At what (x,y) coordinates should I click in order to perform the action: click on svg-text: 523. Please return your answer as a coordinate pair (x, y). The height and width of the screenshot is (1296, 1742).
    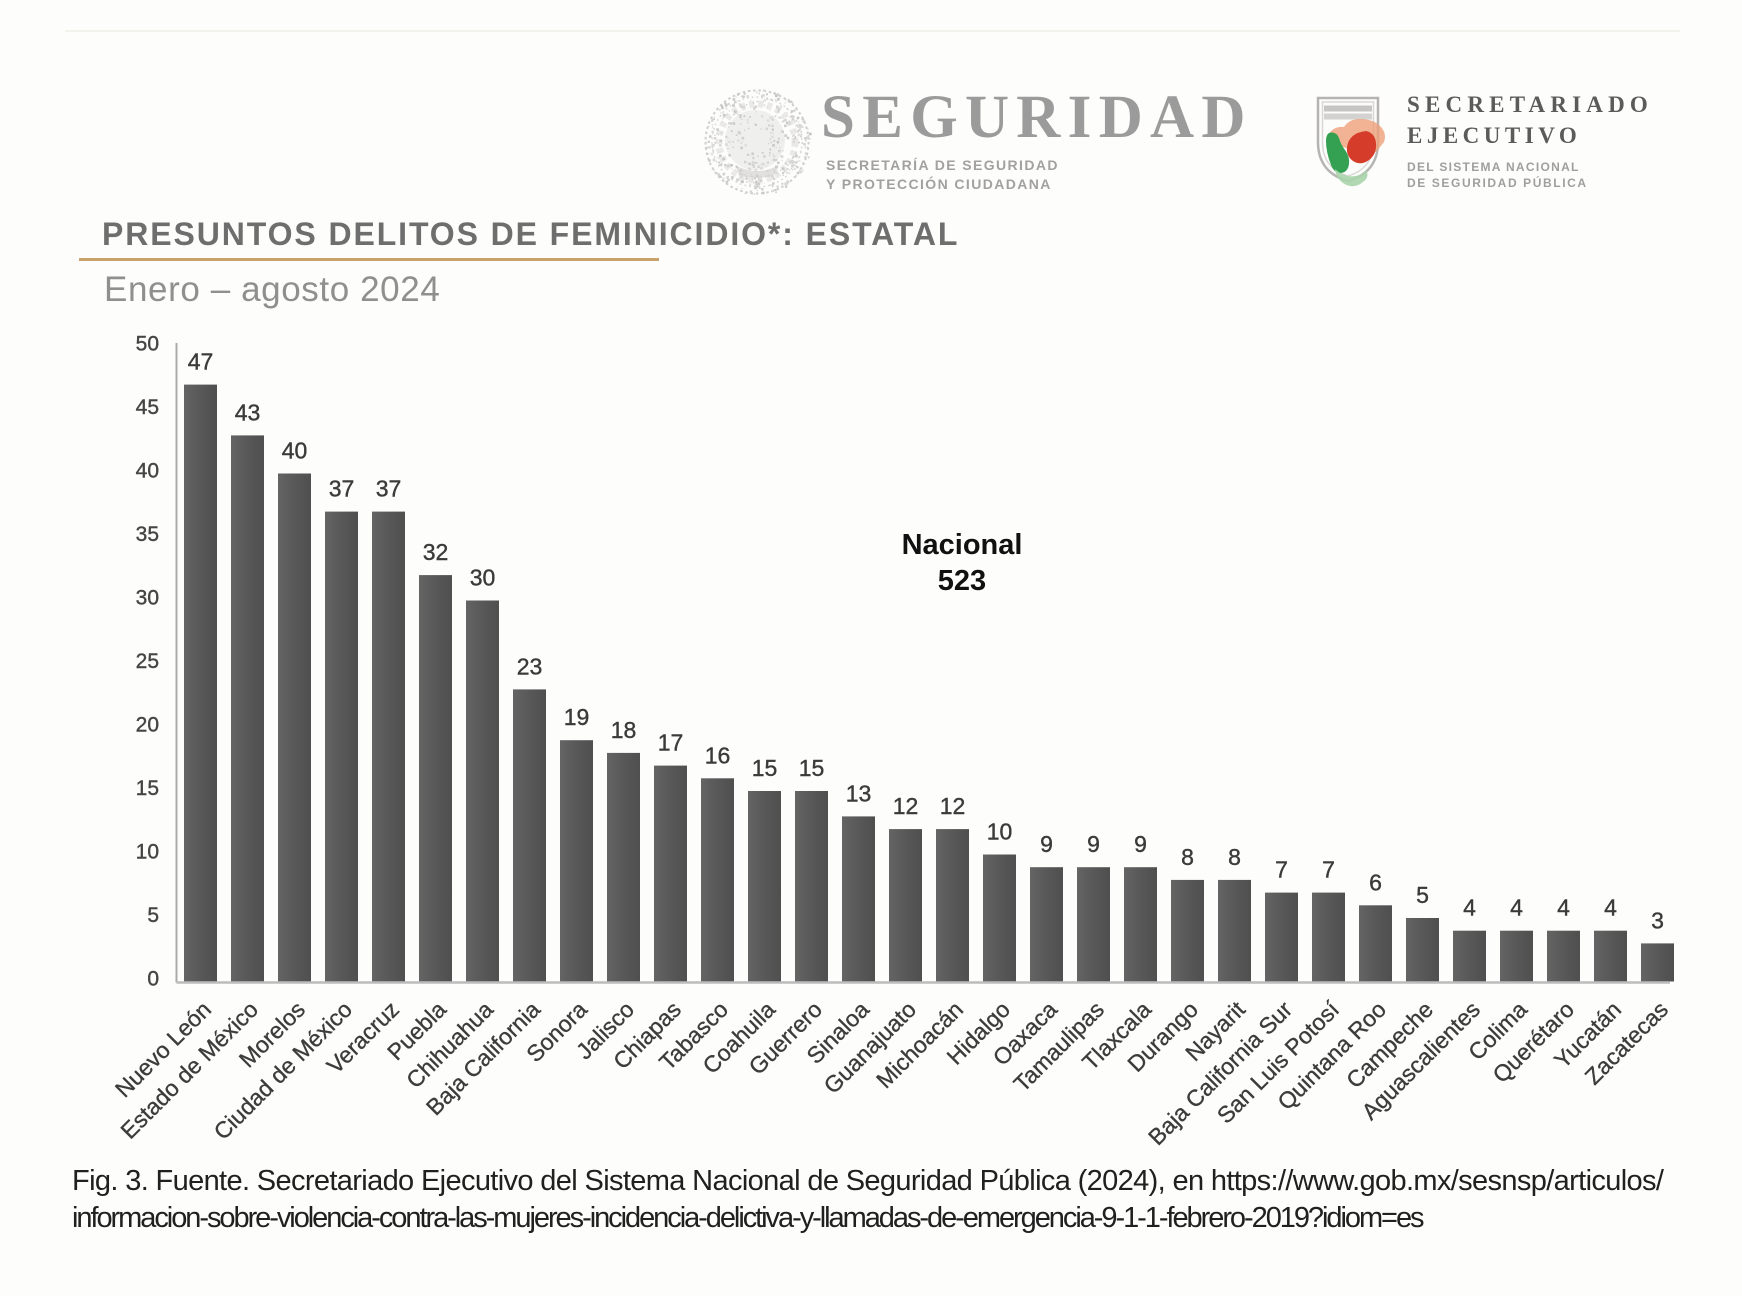
    Looking at the image, I should click on (962, 581).